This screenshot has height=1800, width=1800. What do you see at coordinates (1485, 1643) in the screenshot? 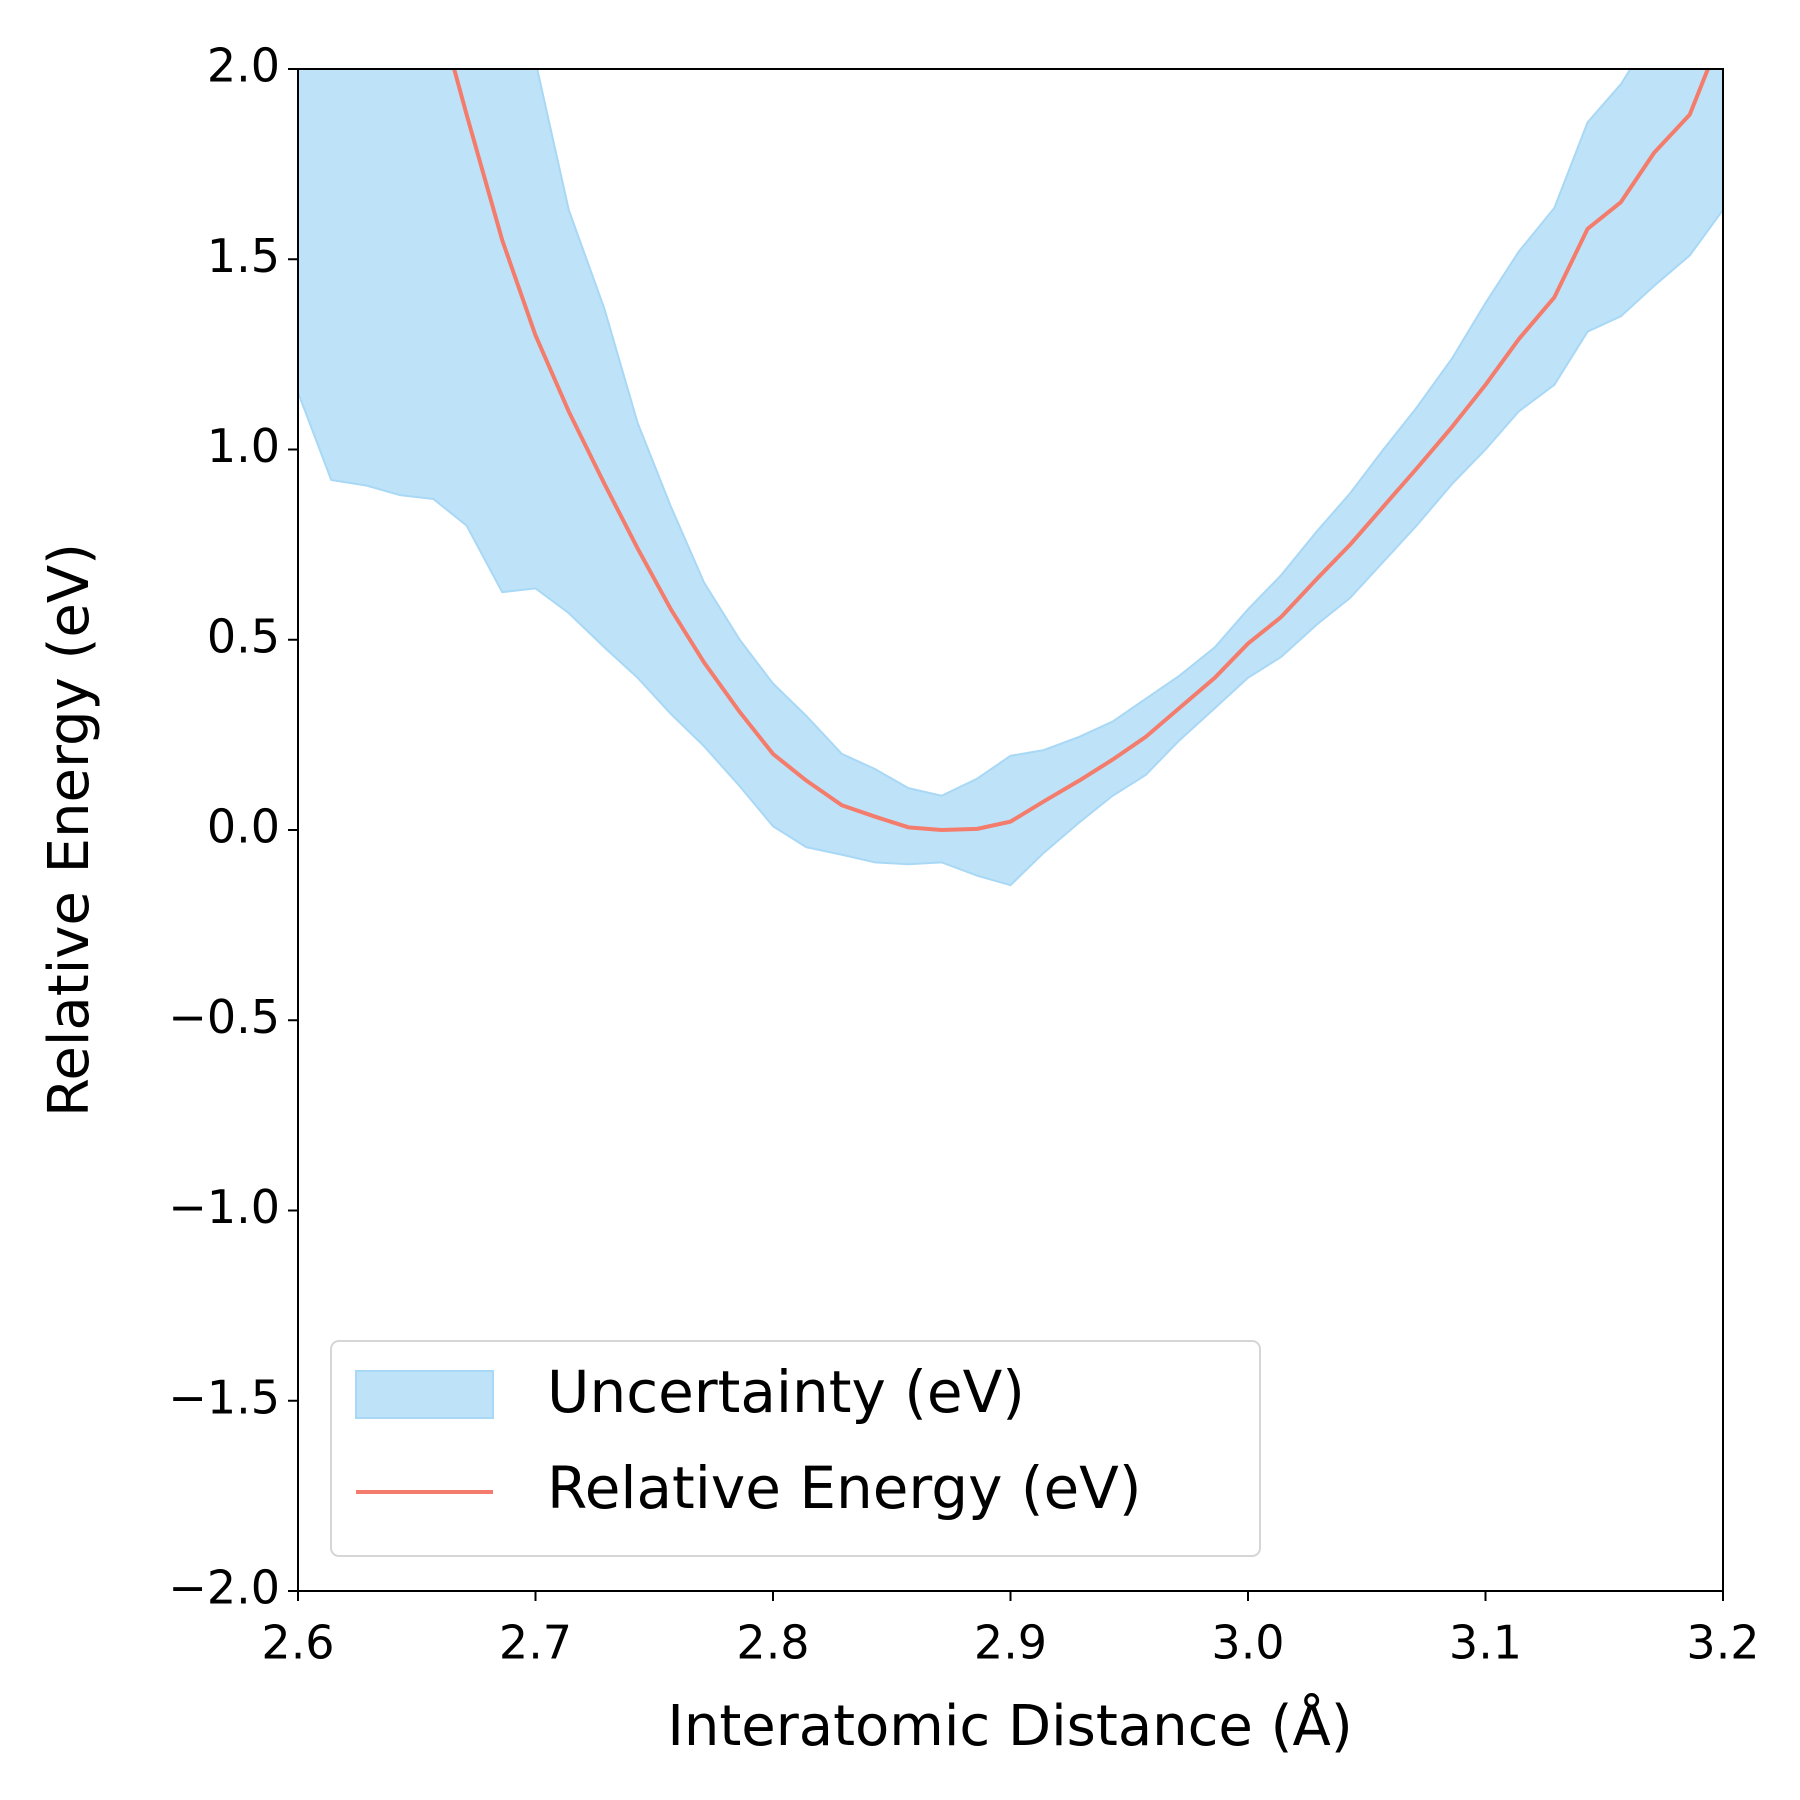
I see `x-tick-label: 3.1` at bounding box center [1485, 1643].